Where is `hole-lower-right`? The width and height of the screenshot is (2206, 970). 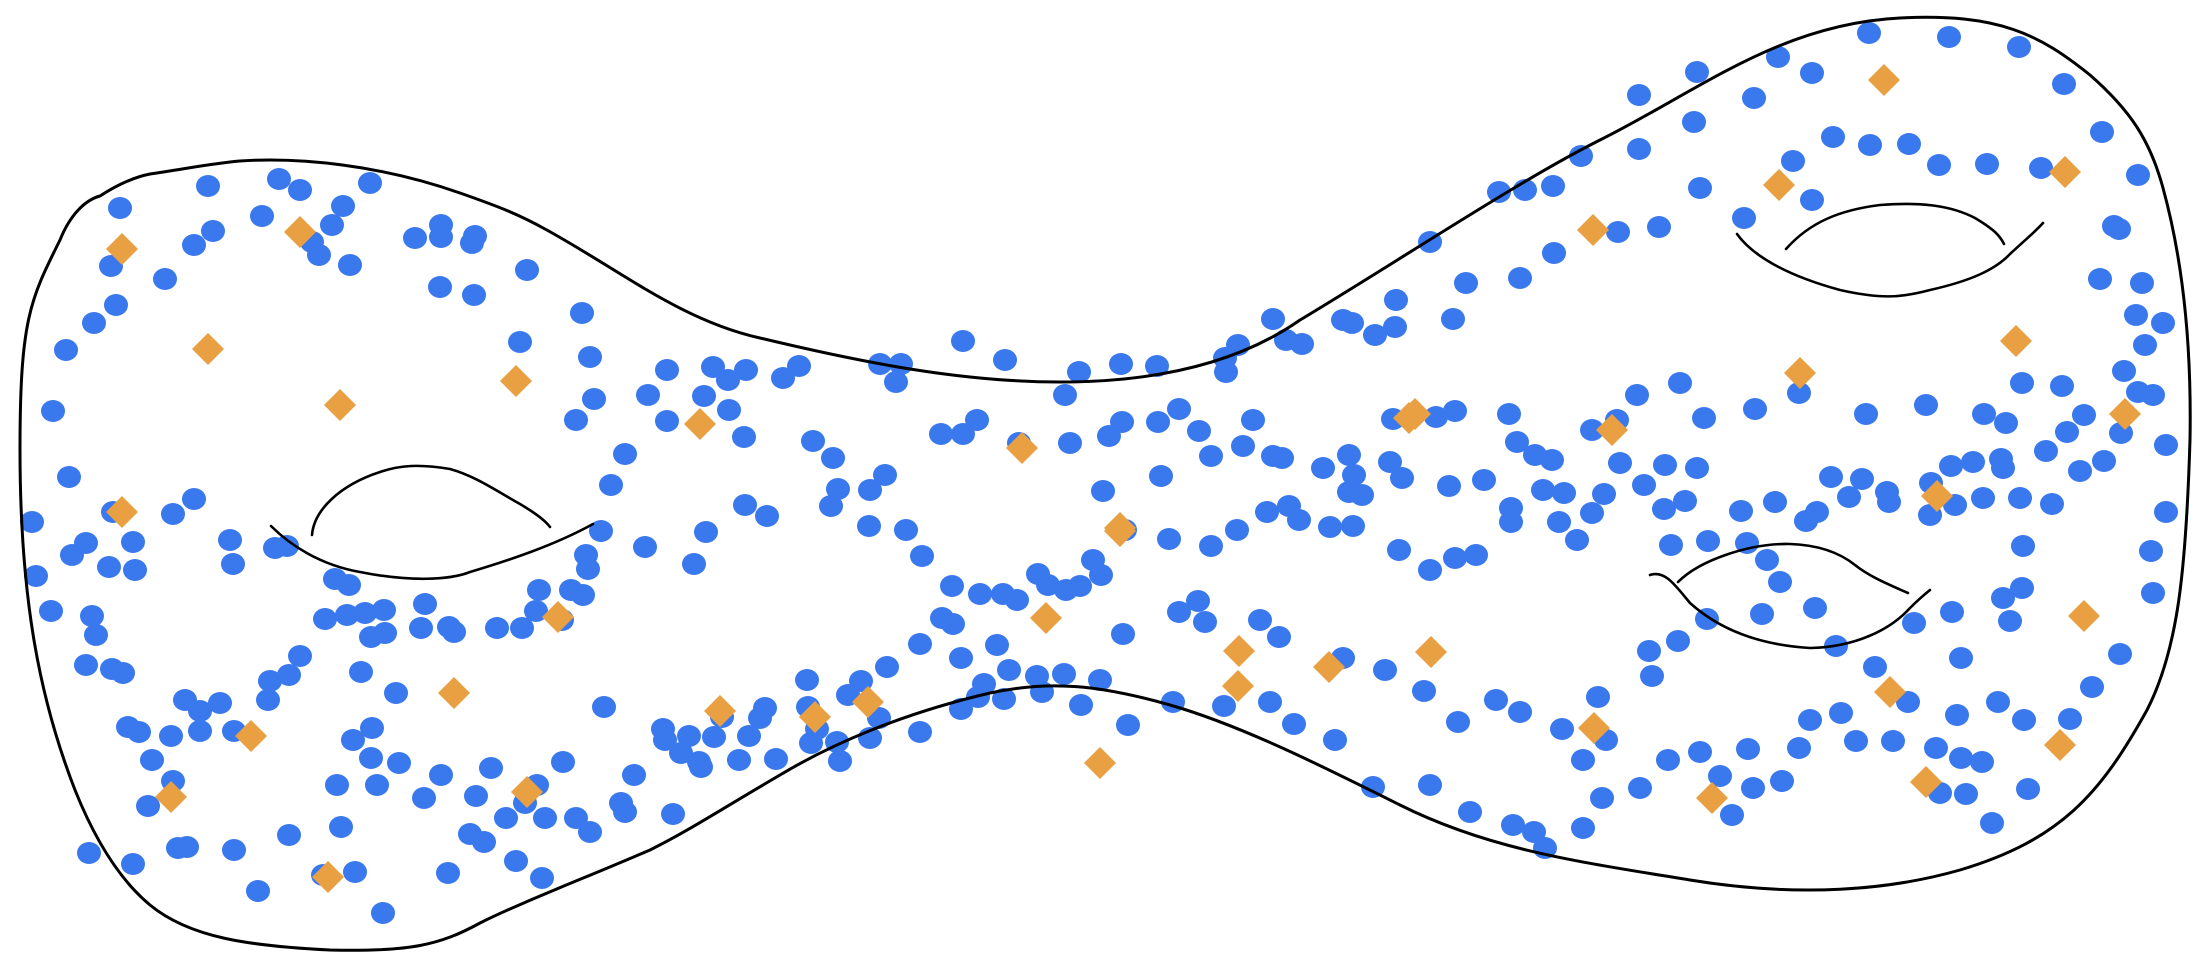
hole-lower-right is located at coordinates (1790, 596).